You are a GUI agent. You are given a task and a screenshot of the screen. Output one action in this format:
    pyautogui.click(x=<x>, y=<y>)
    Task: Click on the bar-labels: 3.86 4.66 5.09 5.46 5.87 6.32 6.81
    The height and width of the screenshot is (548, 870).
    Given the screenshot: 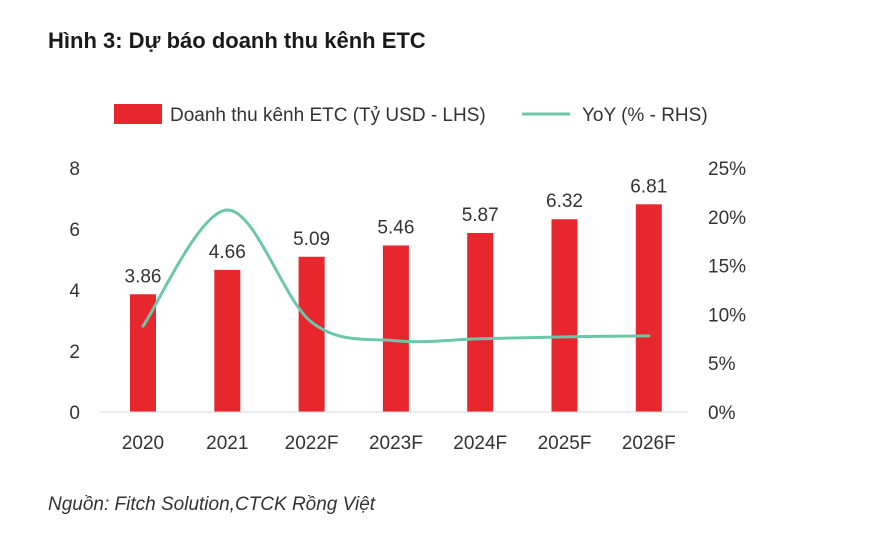 What is the action you would take?
    pyautogui.click(x=396, y=231)
    